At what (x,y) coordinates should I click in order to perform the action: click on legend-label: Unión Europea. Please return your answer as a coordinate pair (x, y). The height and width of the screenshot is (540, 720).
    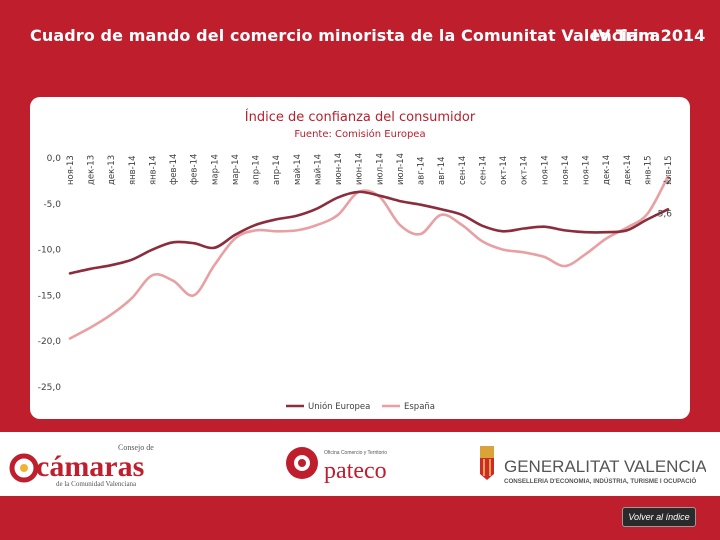
    Looking at the image, I should click on (339, 406).